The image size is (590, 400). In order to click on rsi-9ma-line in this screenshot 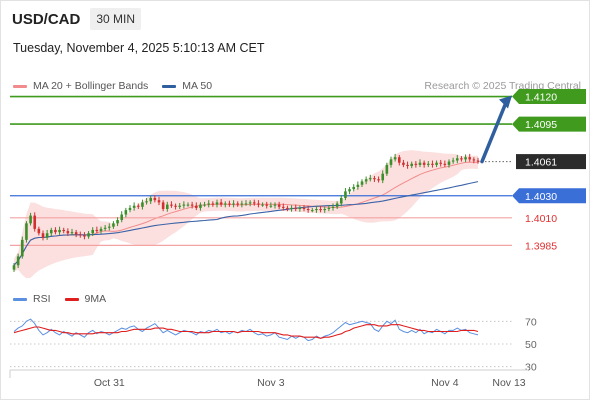, I will do `click(246, 331)`.